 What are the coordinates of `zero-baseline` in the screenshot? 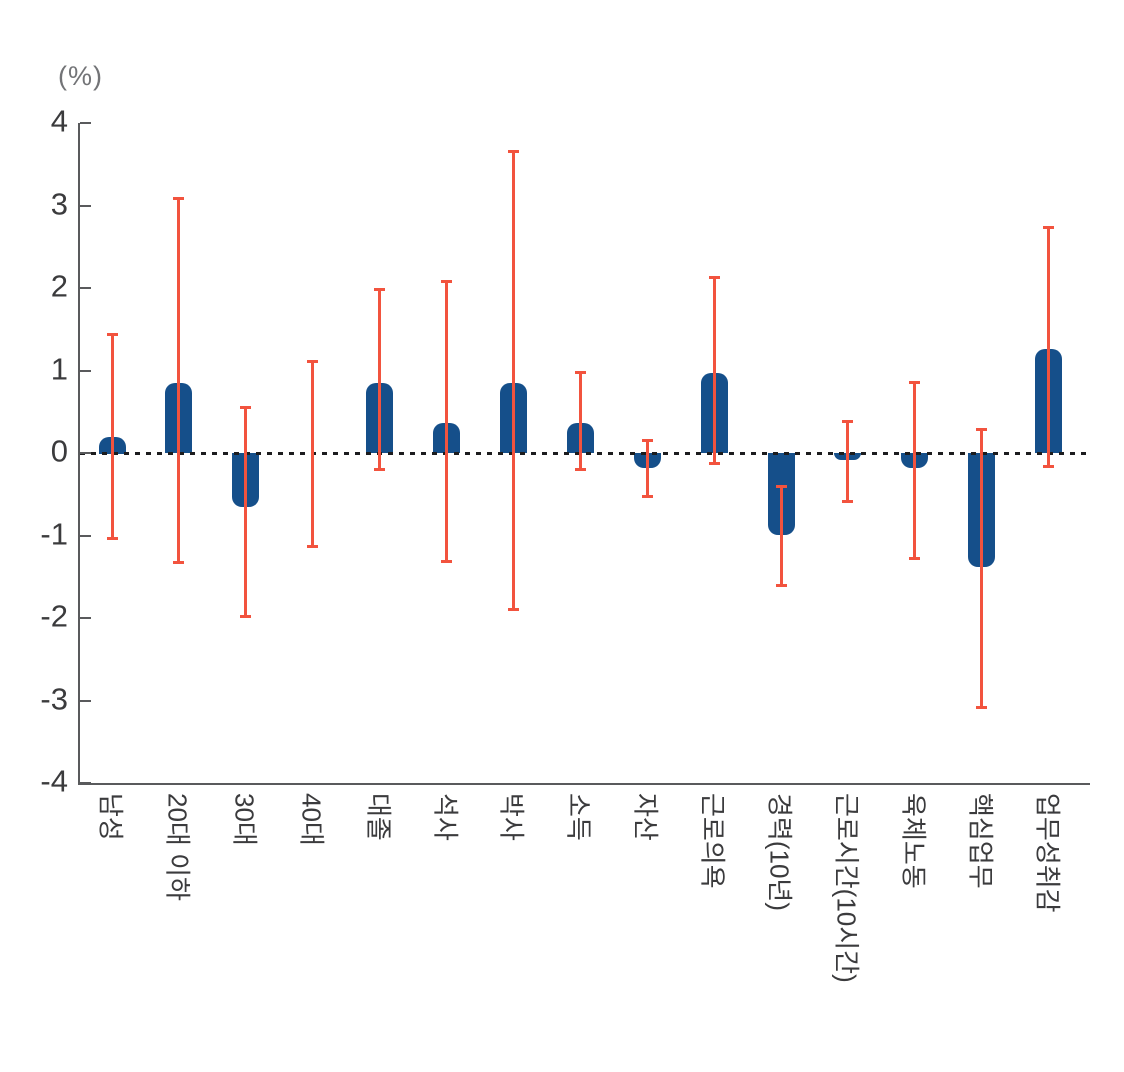 It's located at (583, 453).